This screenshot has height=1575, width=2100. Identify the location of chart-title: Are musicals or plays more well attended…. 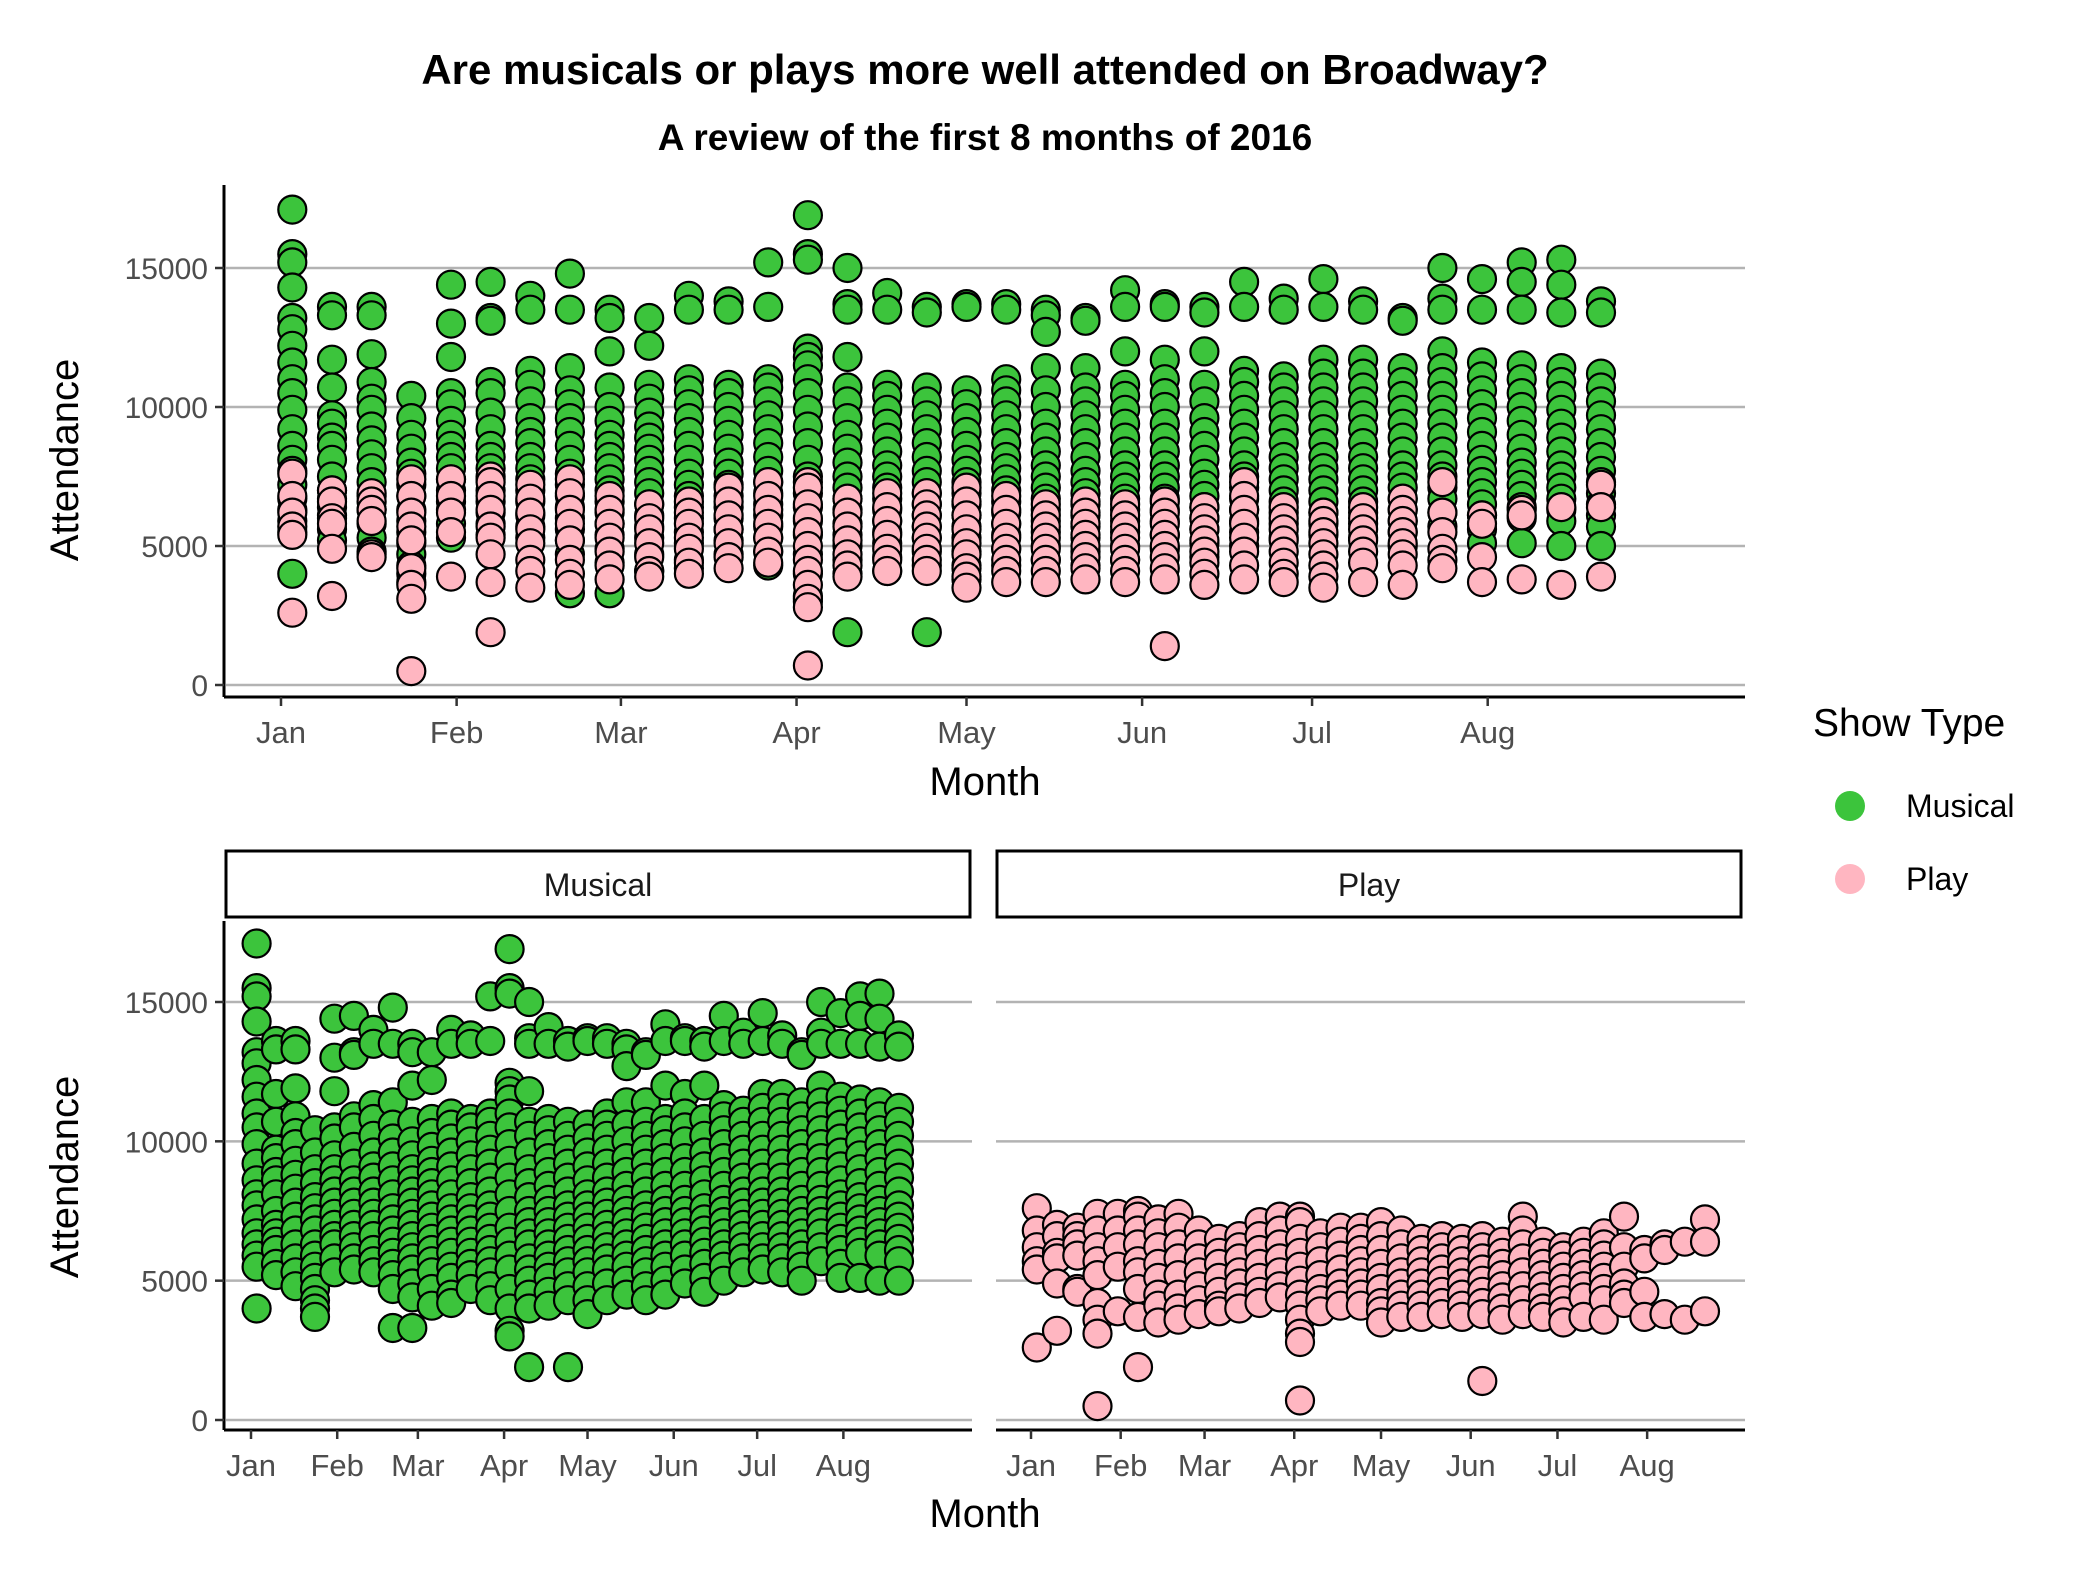
(984, 69).